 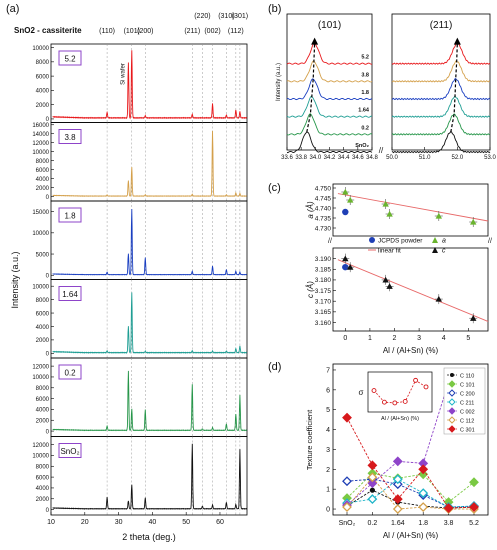 I want to click on x-tick-label: 51.0, so click(x=425, y=158).